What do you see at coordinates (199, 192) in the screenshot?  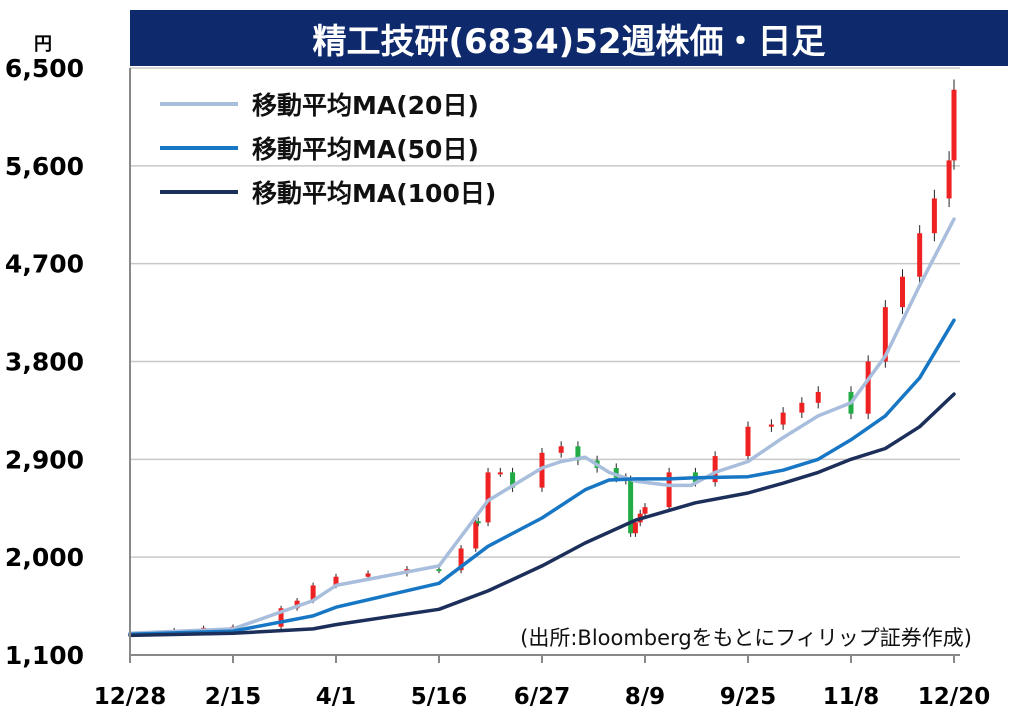 I see `legend-swatch-ma100` at bounding box center [199, 192].